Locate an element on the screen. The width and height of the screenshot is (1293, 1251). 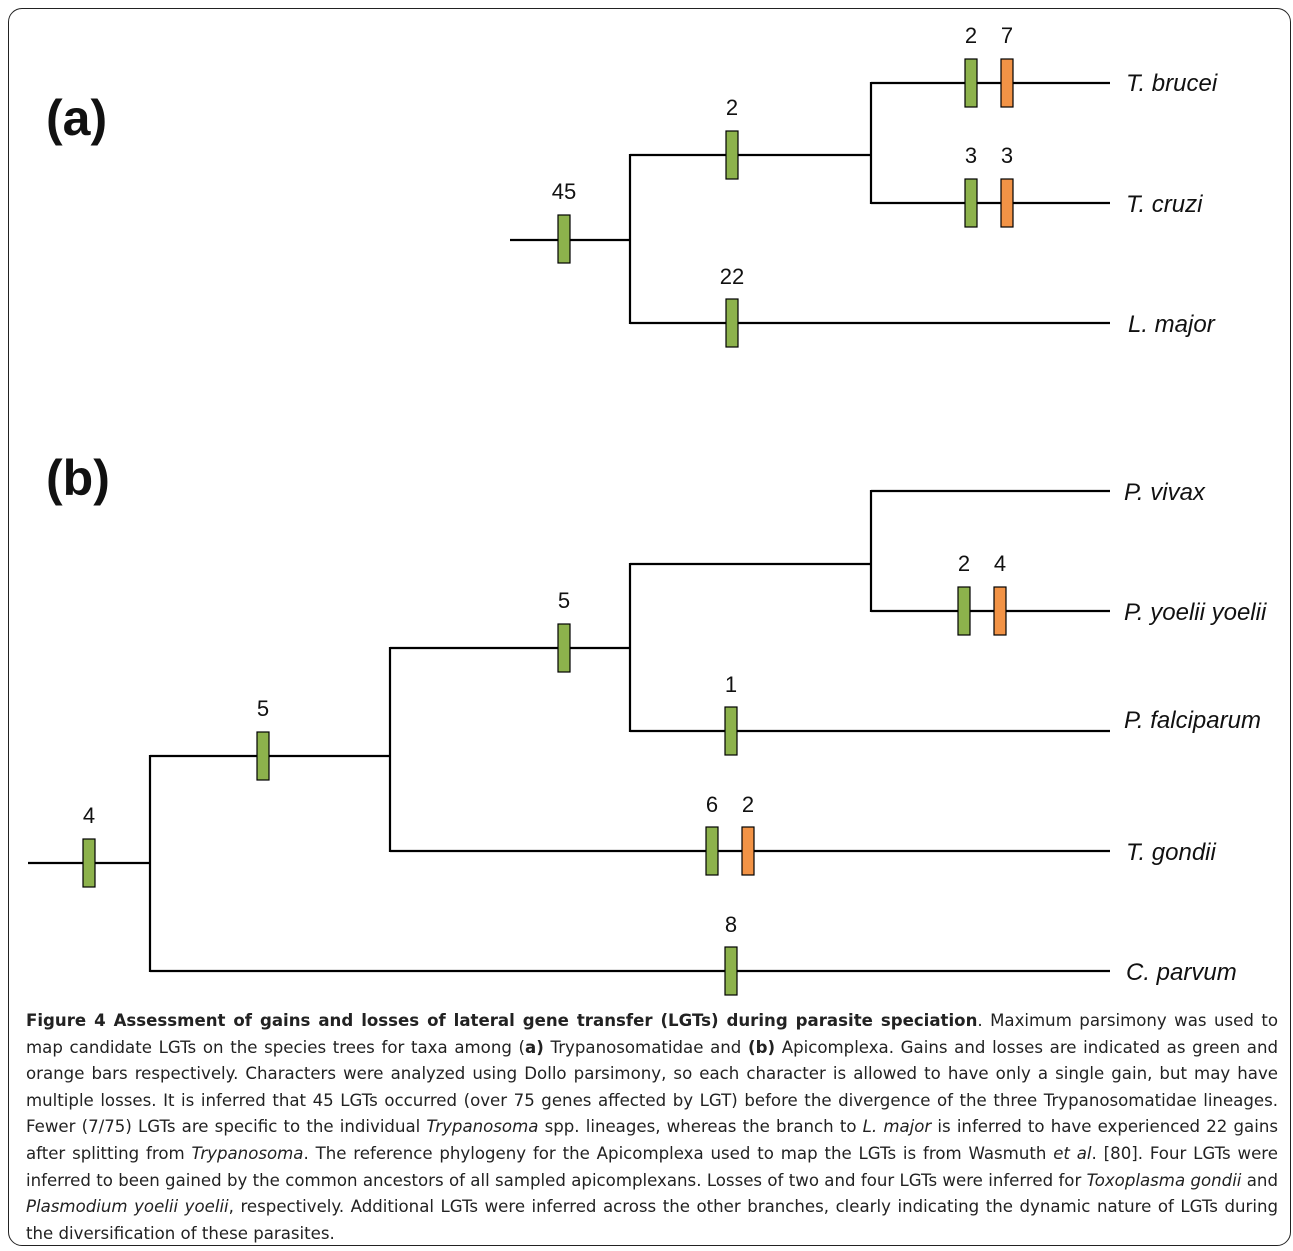
count-label: 22 is located at coordinates (732, 276).